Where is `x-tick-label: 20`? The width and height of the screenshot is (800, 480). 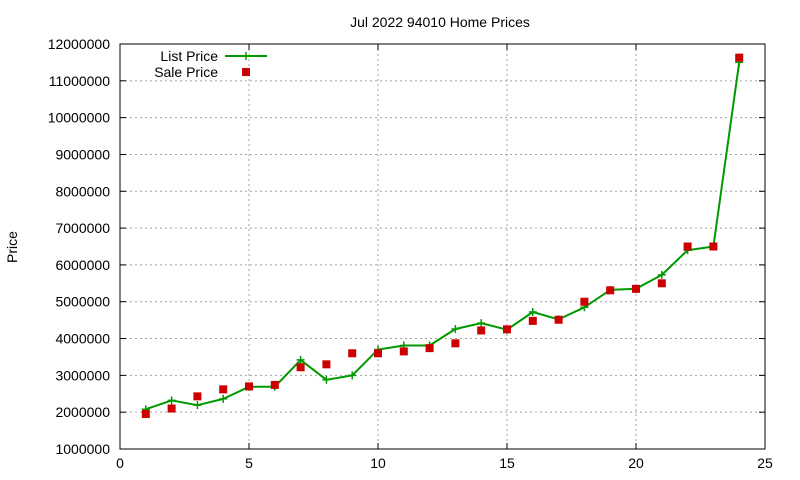 x-tick-label: 20 is located at coordinates (636, 463).